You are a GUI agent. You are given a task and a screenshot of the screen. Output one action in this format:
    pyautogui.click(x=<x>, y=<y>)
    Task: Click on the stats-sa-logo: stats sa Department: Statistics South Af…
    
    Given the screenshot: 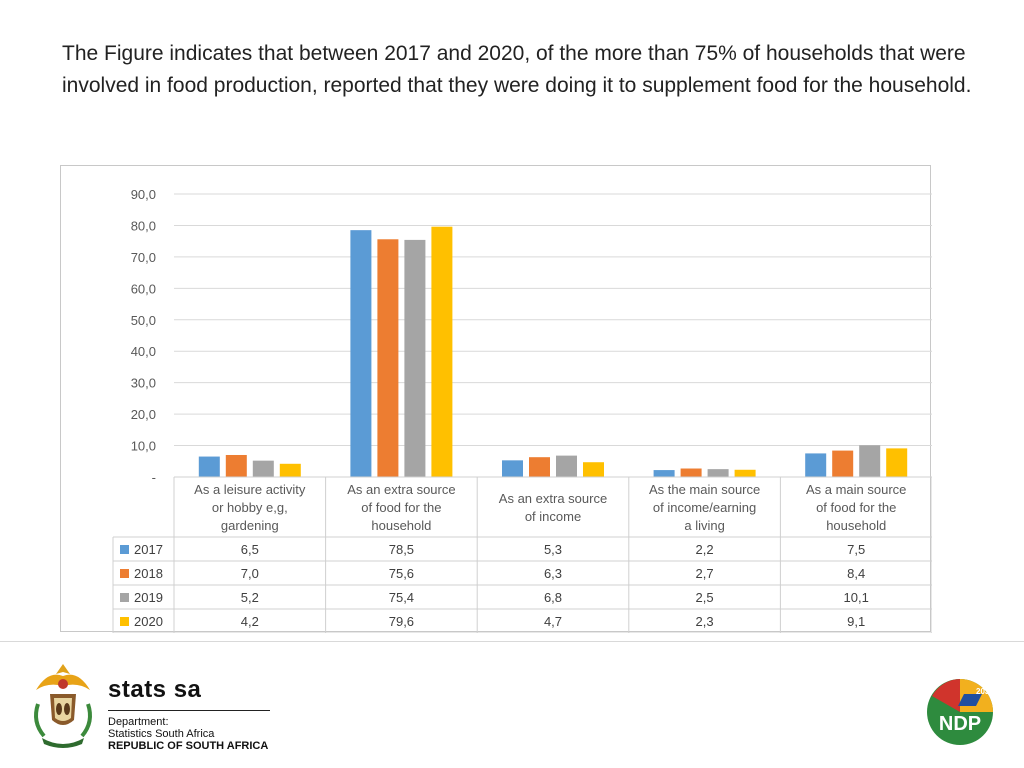 What is the action you would take?
    pyautogui.click(x=189, y=714)
    